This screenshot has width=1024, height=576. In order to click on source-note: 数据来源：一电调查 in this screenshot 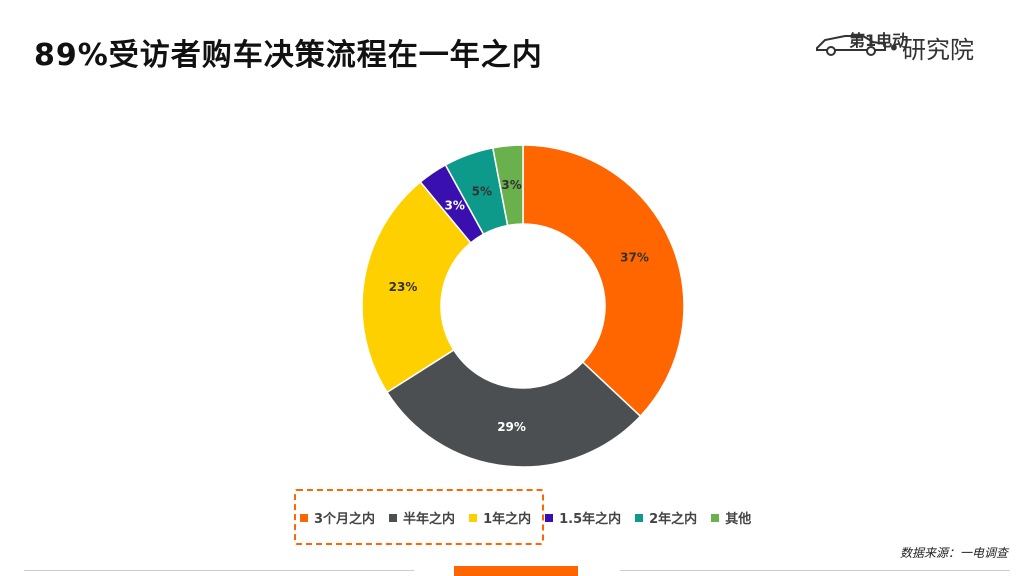, I will do `click(953, 553)`.